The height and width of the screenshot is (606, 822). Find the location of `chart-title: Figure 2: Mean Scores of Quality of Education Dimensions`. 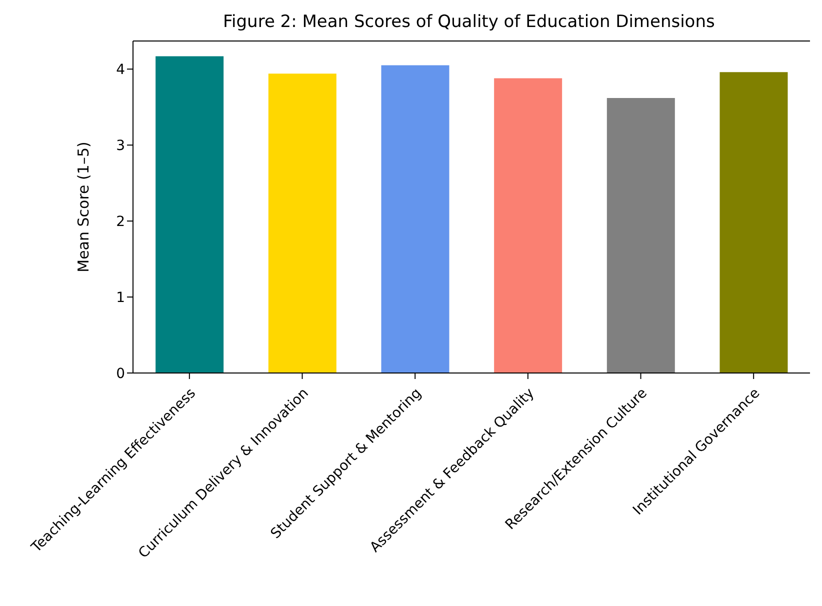

chart-title: Figure 2: Mean Scores of Quality of Education Dimensions is located at coordinates (469, 22).